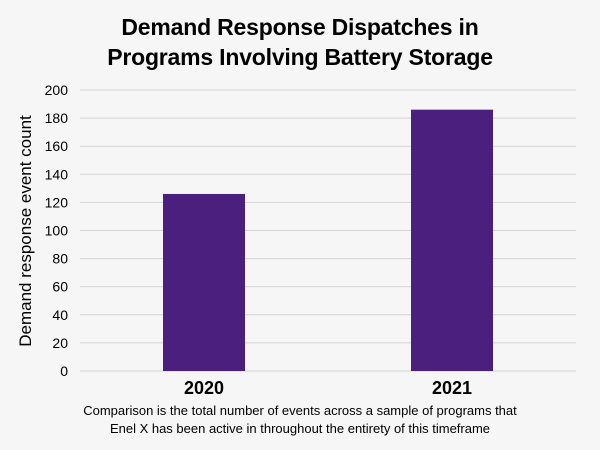 The height and width of the screenshot is (450, 600). Describe the element at coordinates (300, 27) in the screenshot. I see `chart-title-line-1: Demand Response Dispatches in` at that location.